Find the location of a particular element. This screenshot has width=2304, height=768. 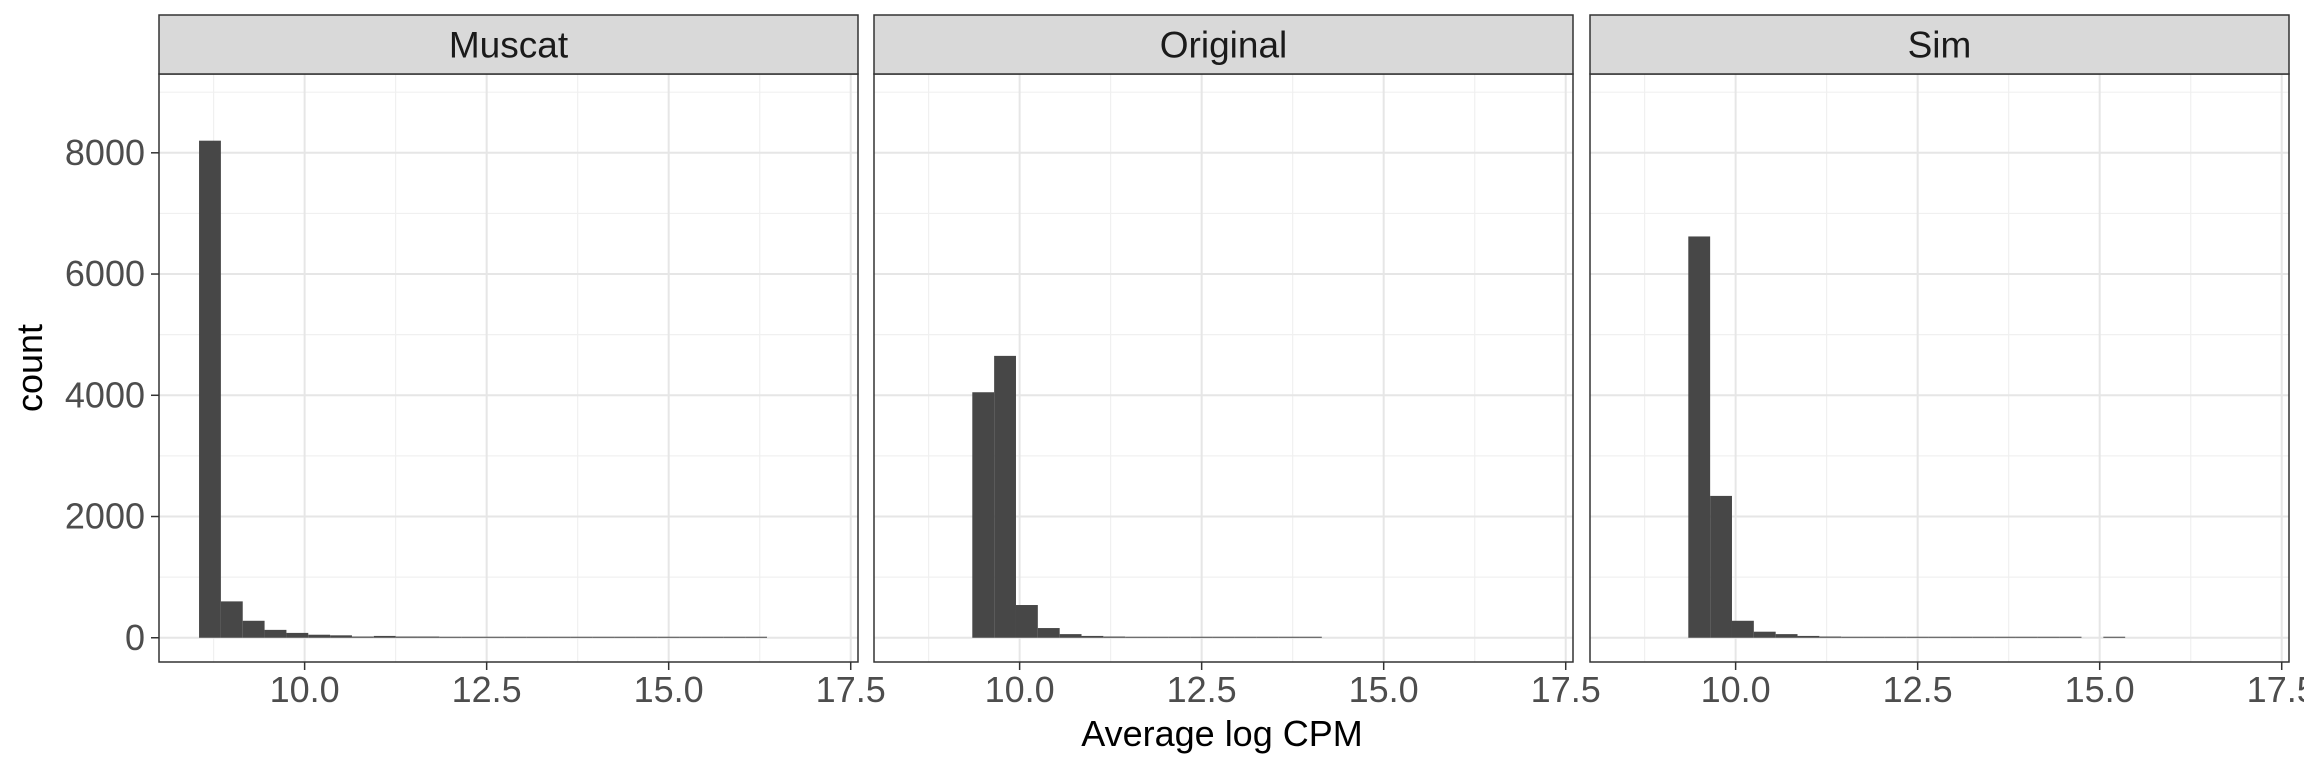

y-tick-label: 0 is located at coordinates (135, 637).